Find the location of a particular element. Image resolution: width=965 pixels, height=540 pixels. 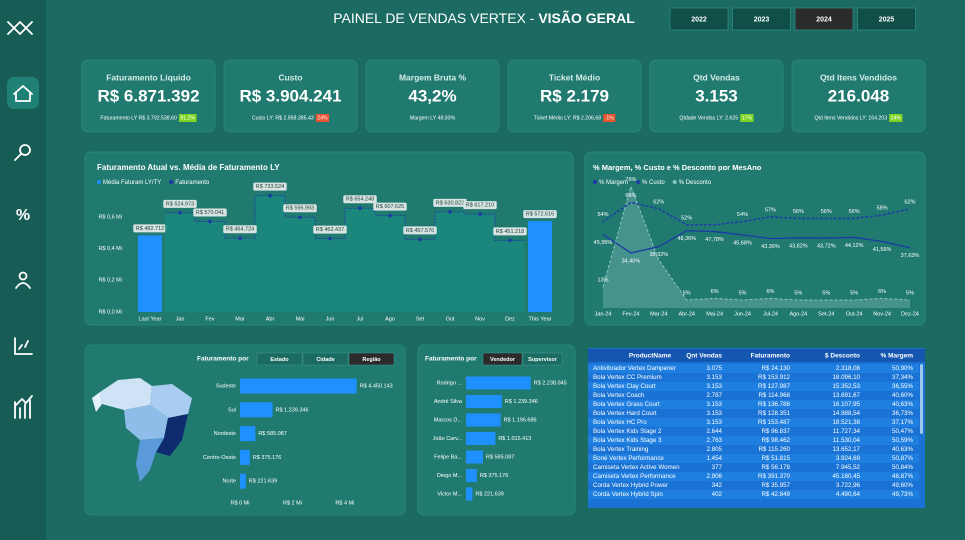

x-tick-label: Ago-24 is located at coordinates (798, 314).